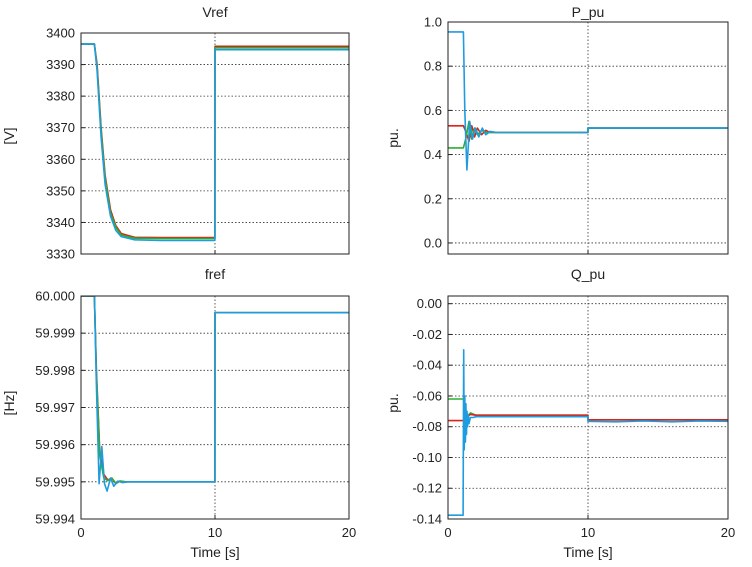  I want to click on fref-xlabel: Time [s], so click(214, 552).